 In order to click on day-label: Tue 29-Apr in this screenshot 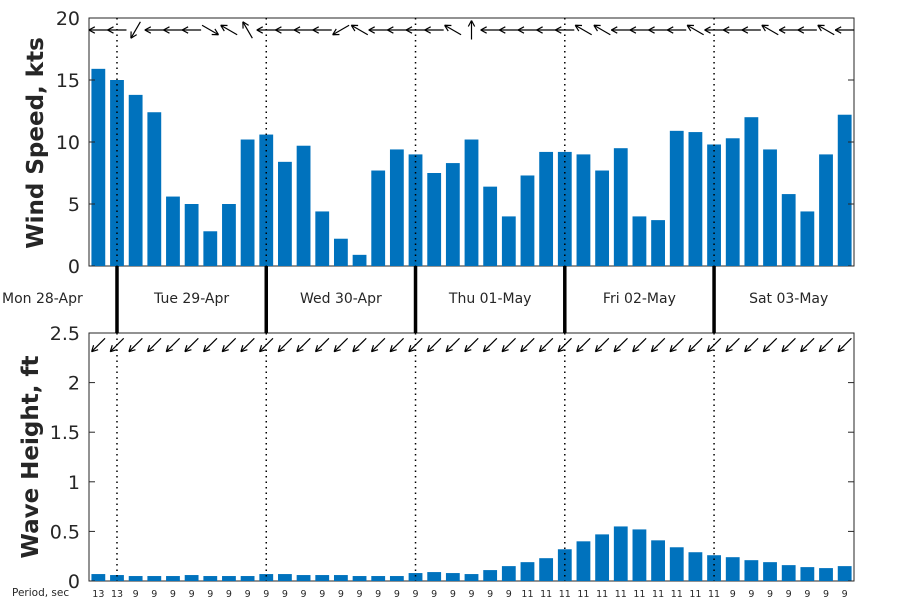, I will do `click(191, 299)`.